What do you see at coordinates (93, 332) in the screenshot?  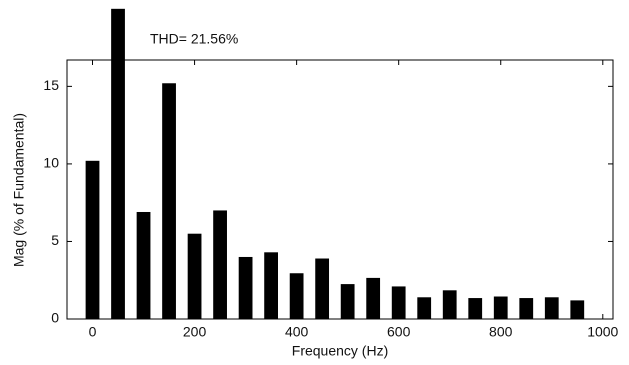 I see `x-tick-label: 0` at bounding box center [93, 332].